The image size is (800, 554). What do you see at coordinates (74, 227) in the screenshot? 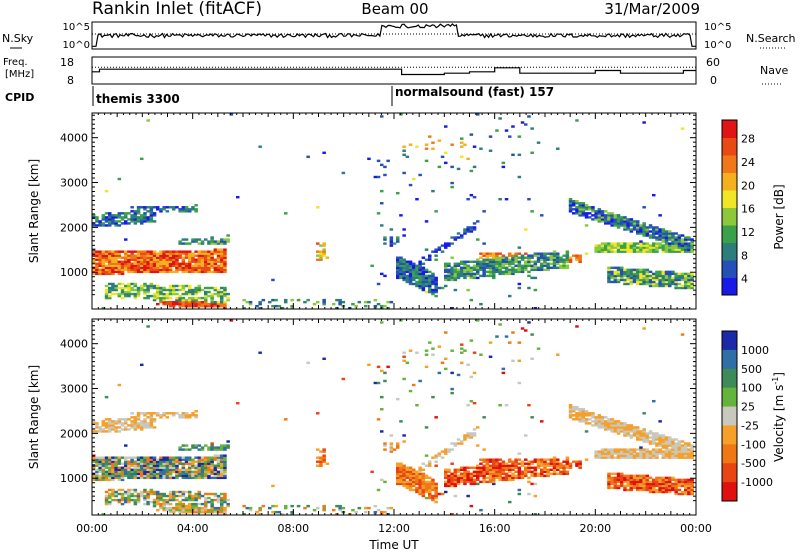
I see `y-tick-label: 2000` at bounding box center [74, 227].